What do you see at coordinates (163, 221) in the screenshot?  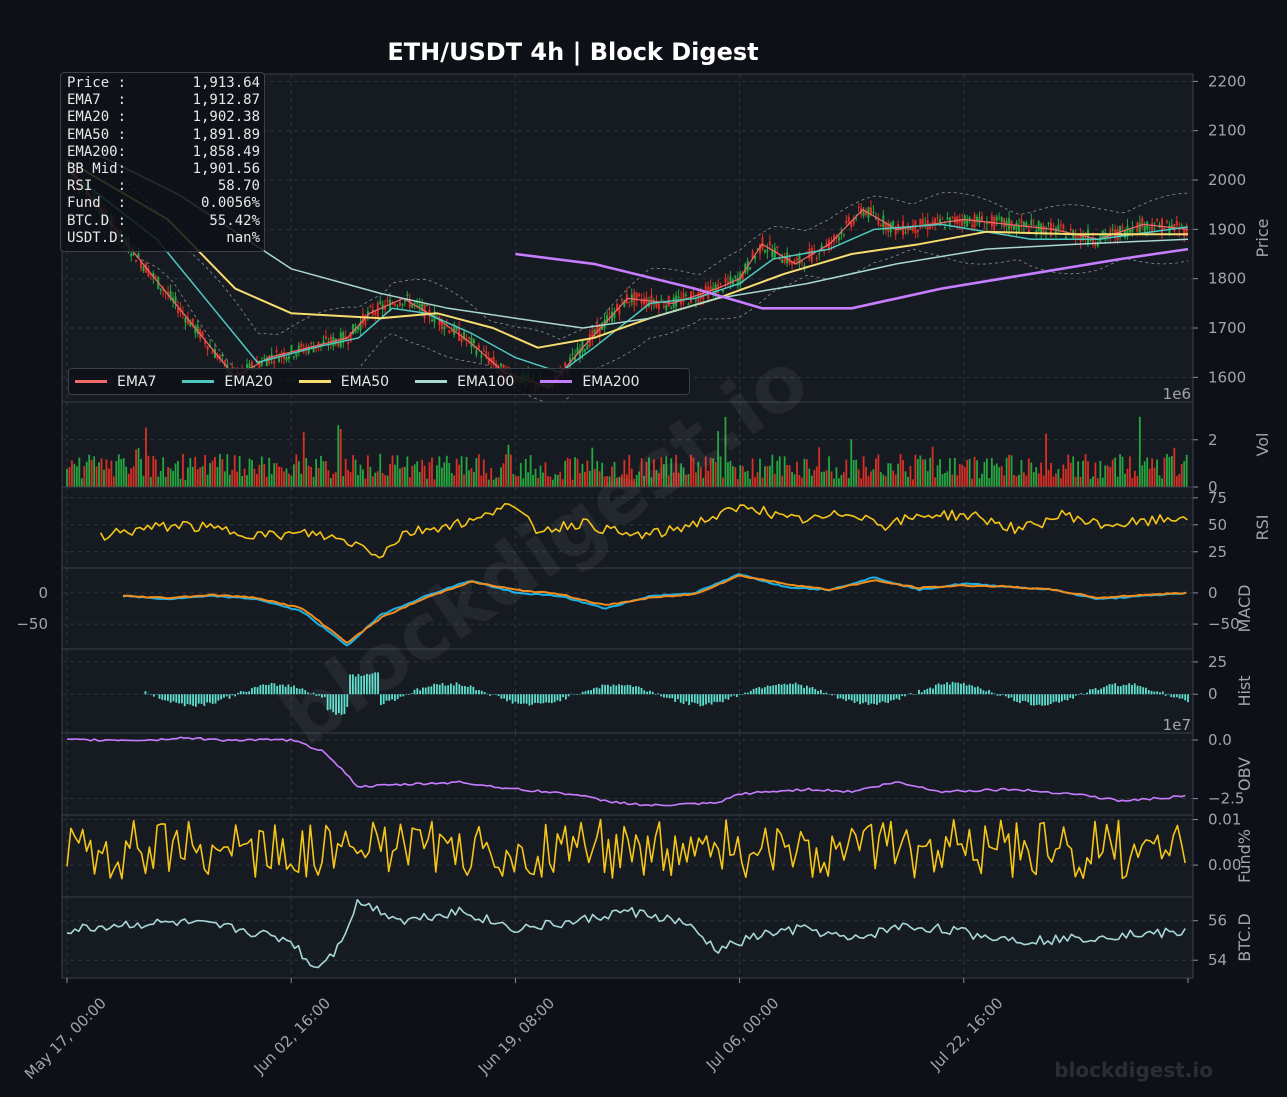 I see `info-row: BTC.D : 55.42%` at bounding box center [163, 221].